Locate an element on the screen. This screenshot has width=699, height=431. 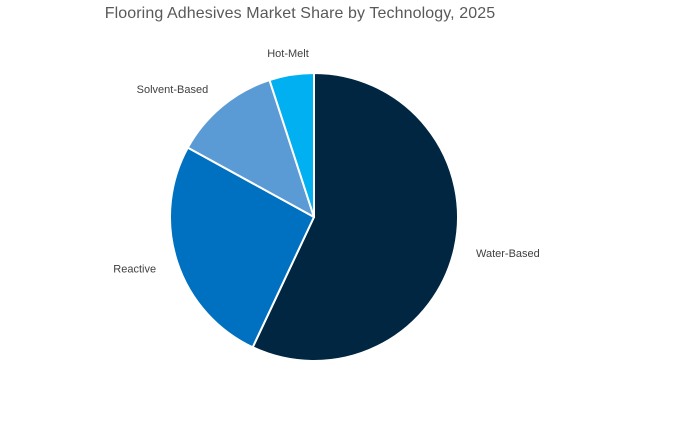
slice-label-reactive: Reactive is located at coordinates (134, 269).